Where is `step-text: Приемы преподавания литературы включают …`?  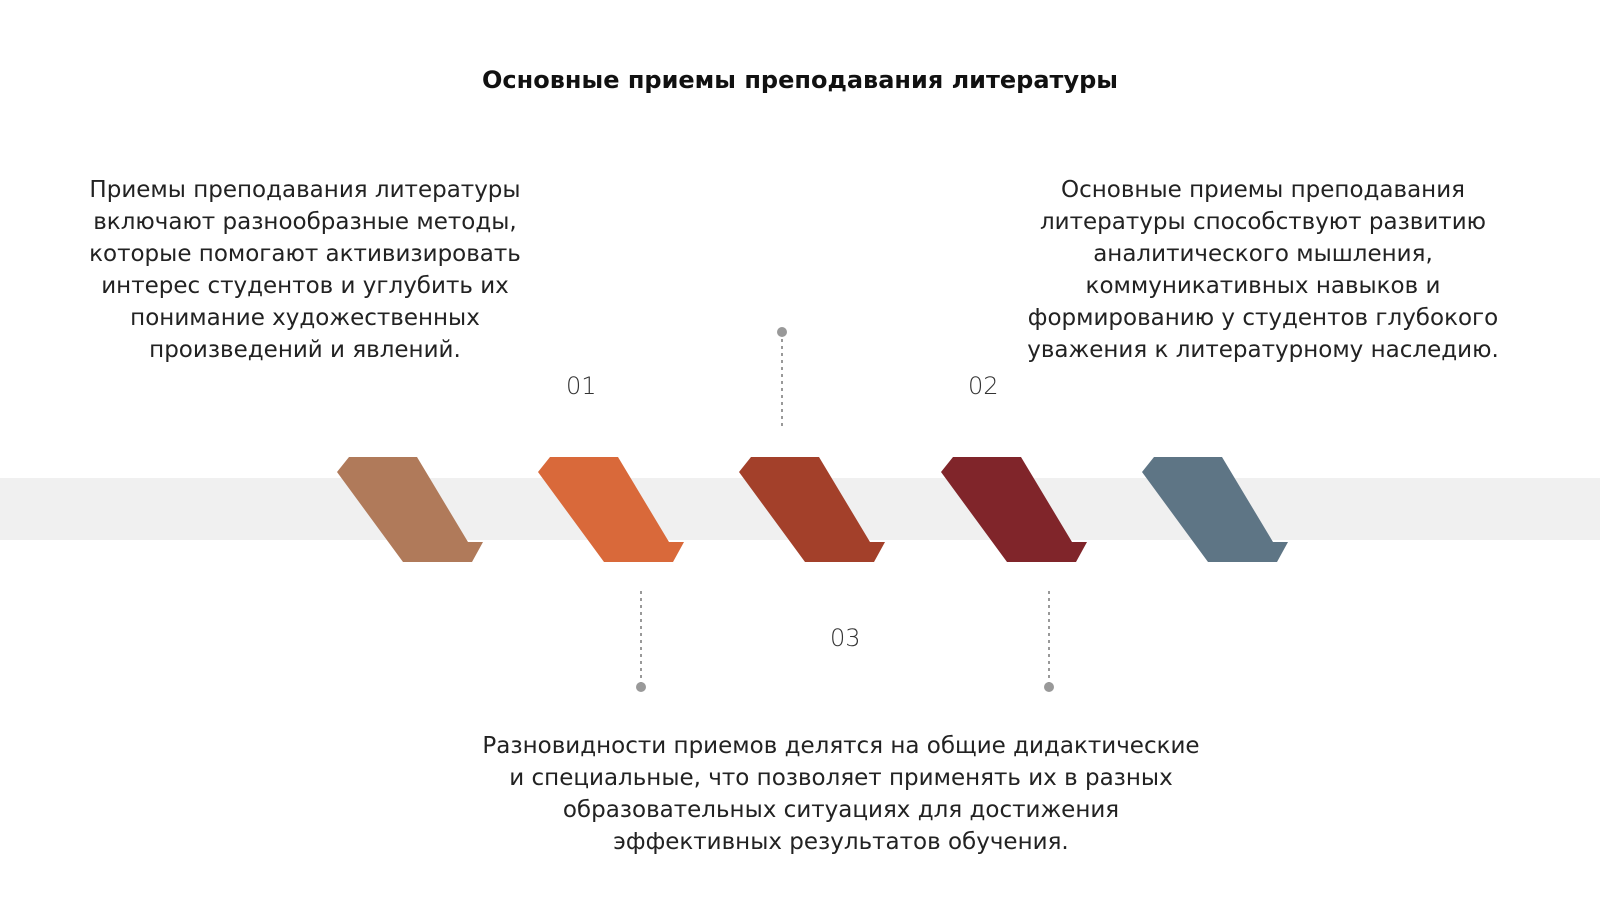
step-text: Приемы преподавания литературы включают … is located at coordinates (305, 270).